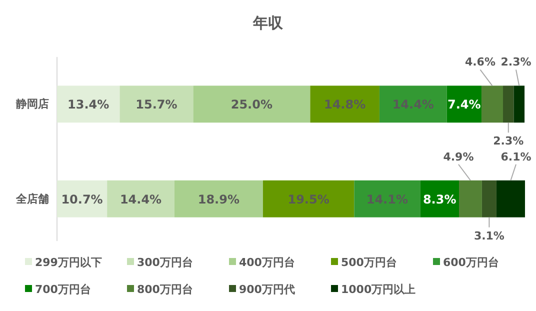  I want to click on data-label: 14.1%, so click(387, 199).